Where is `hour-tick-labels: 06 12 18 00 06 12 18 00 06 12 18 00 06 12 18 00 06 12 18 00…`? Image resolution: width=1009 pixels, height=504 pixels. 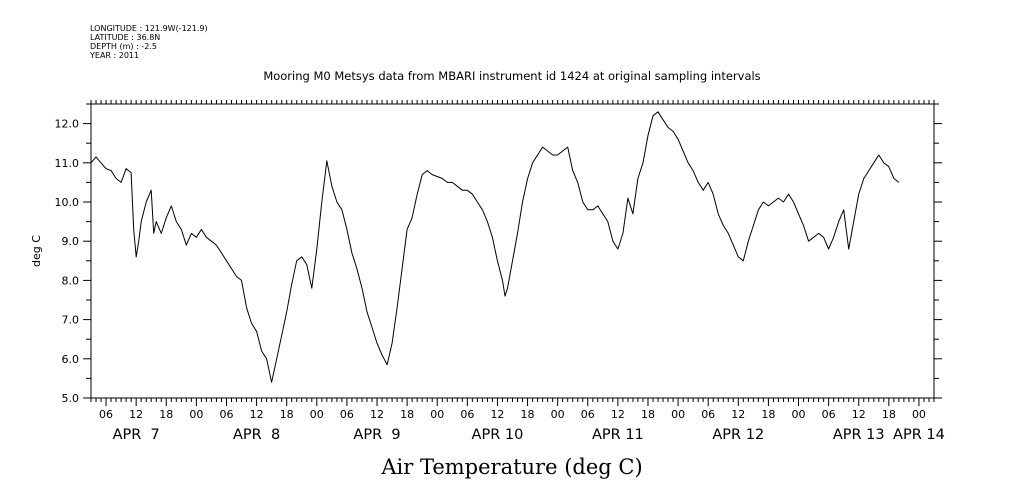 hour-tick-labels: 06 12 18 00 06 12 18 00 06 12 18 00 06 12 18 00 06 12 18 00… is located at coordinates (512, 414).